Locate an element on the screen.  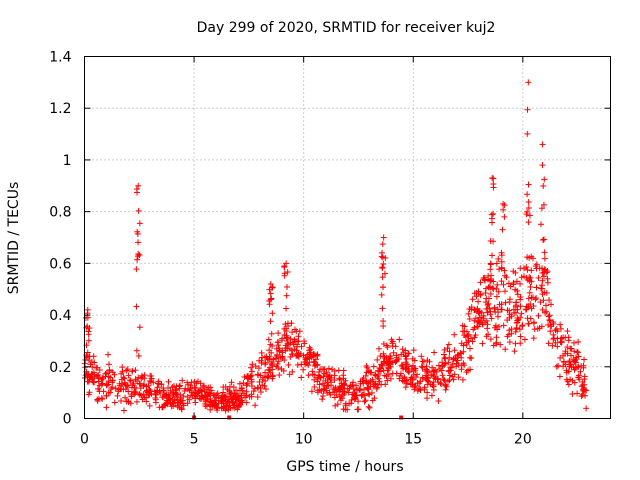
baseline-marker is located at coordinates (401, 417).